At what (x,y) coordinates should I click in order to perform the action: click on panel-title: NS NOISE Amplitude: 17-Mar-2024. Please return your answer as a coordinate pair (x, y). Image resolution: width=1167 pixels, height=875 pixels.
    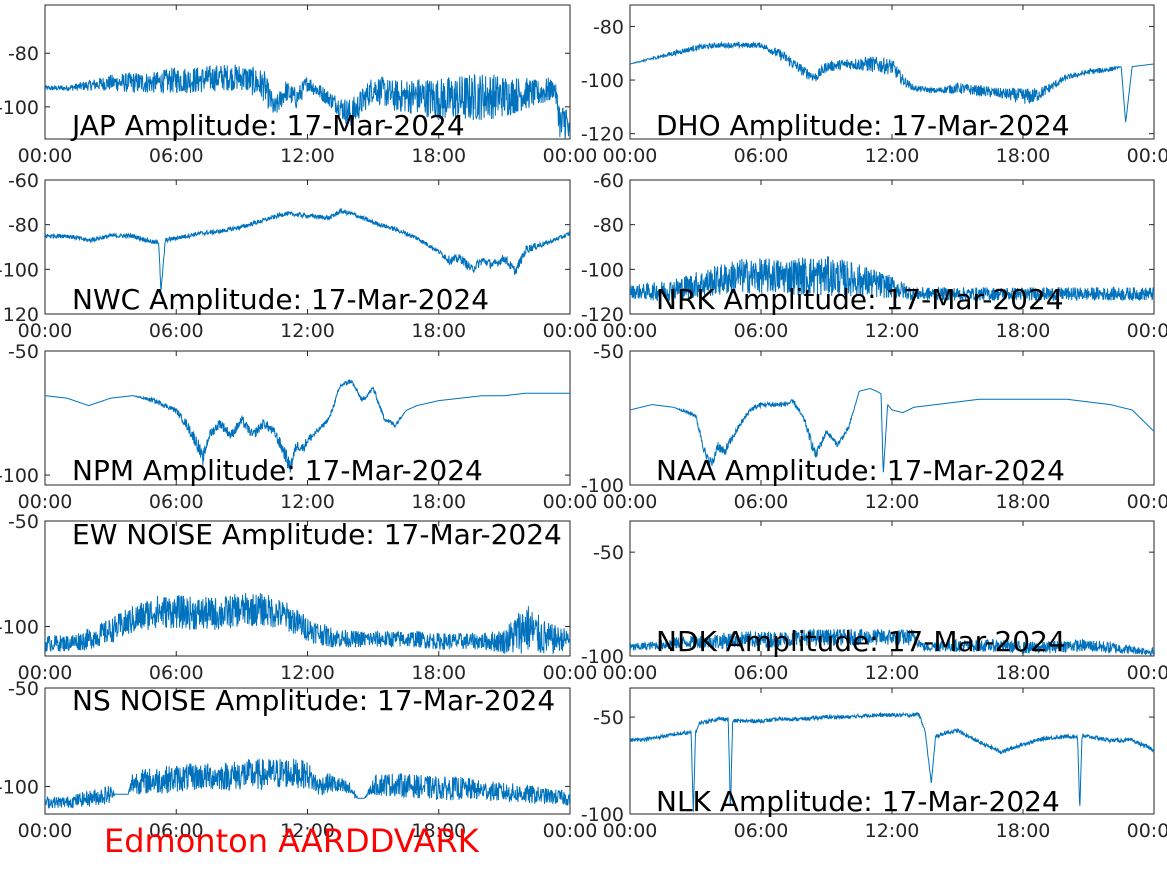
    Looking at the image, I should click on (313, 700).